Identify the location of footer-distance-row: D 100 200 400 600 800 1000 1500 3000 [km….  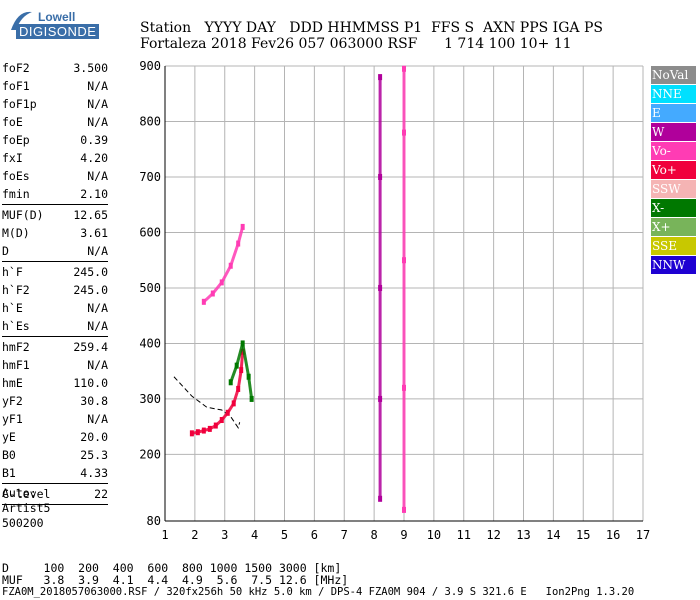
(172, 568).